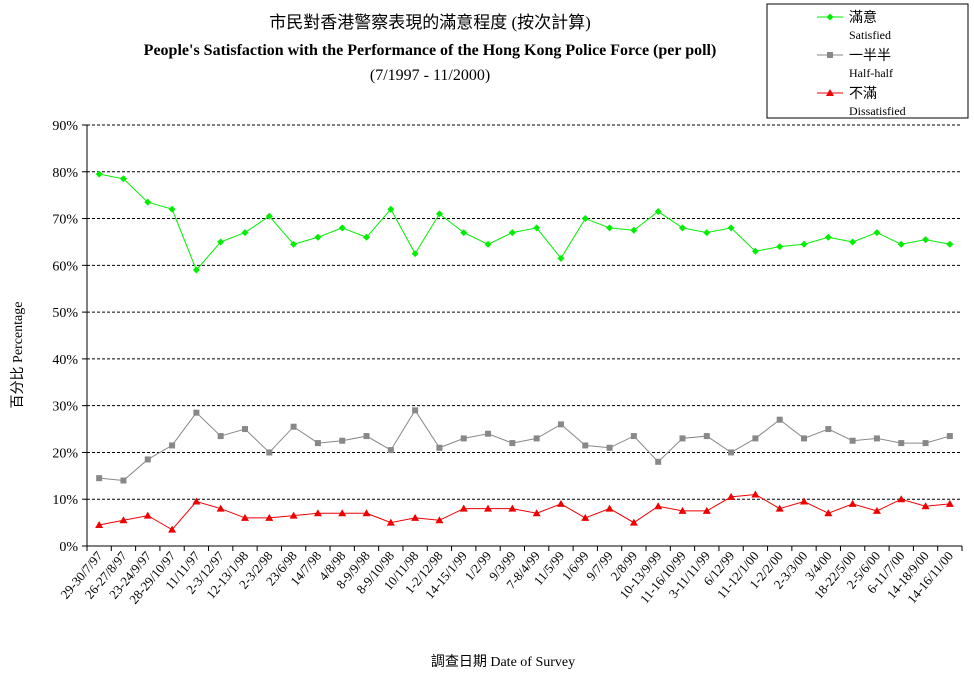 The height and width of the screenshot is (680, 974). Describe the element at coordinates (430, 75) in the screenshot. I see `chart-subtitle: (7/1997 - 11/2000)` at that location.